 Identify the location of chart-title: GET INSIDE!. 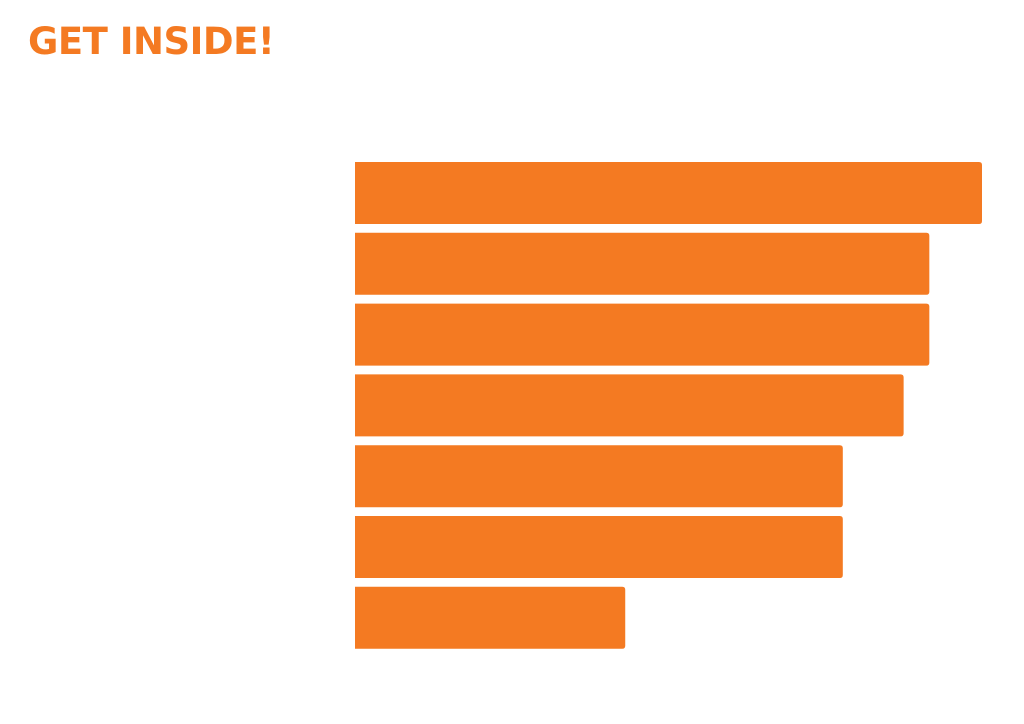
(151, 41).